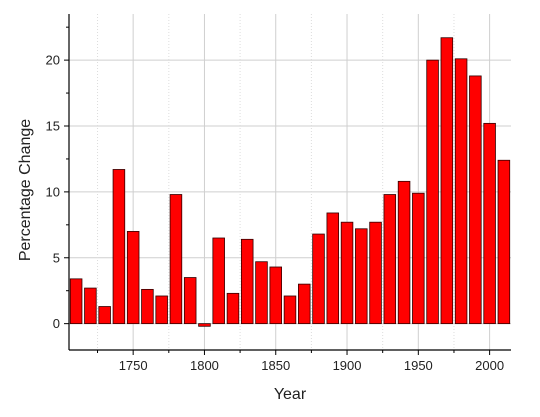 This screenshot has height=417, width=540. I want to click on x-tick-label: 2000, so click(489, 365).